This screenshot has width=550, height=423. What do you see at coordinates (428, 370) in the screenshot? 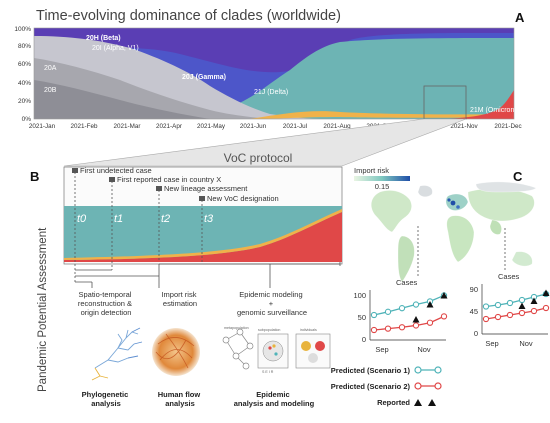
I see `legend-scenario1-marker` at bounding box center [428, 370].